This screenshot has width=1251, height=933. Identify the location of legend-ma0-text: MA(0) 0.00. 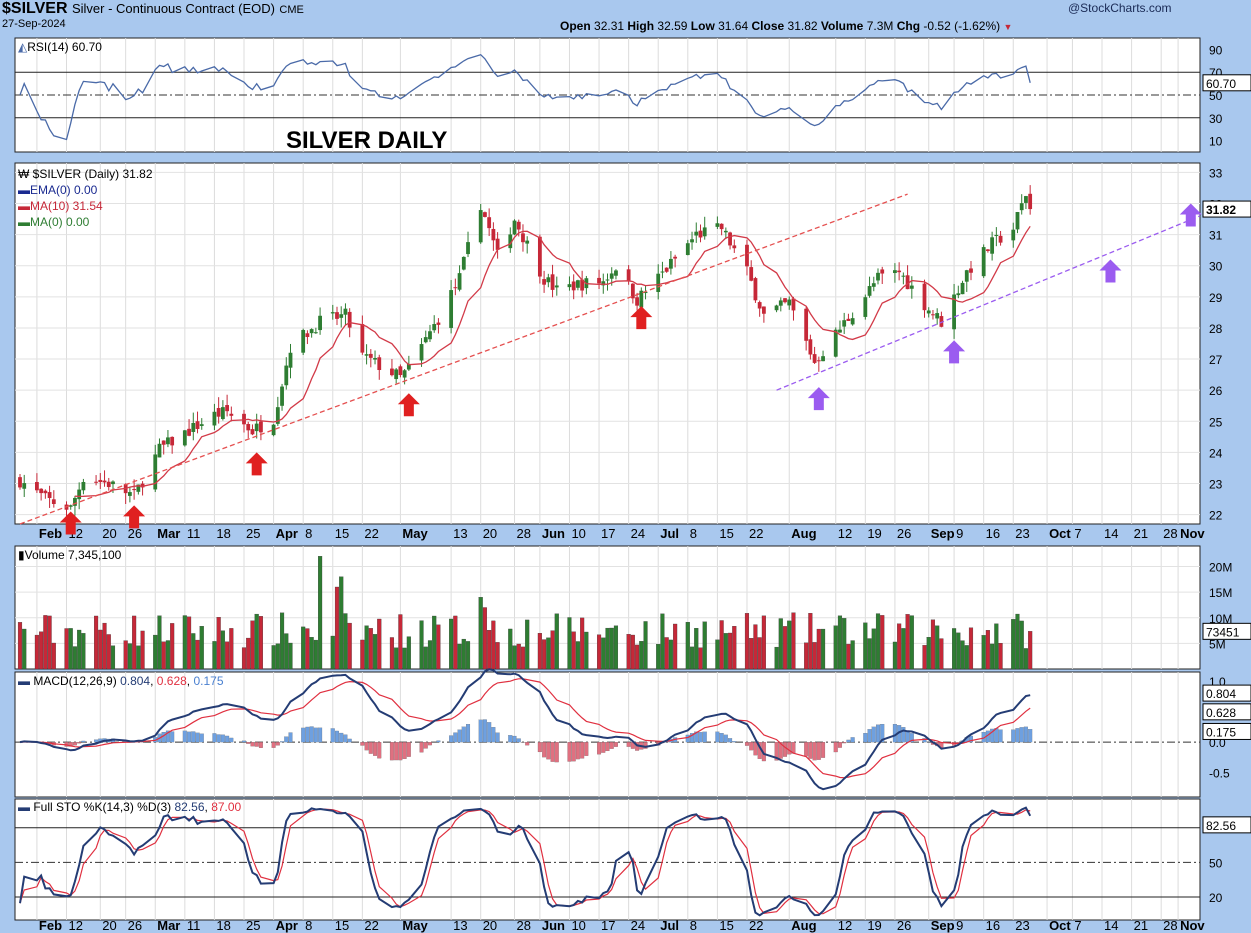
(60, 222).